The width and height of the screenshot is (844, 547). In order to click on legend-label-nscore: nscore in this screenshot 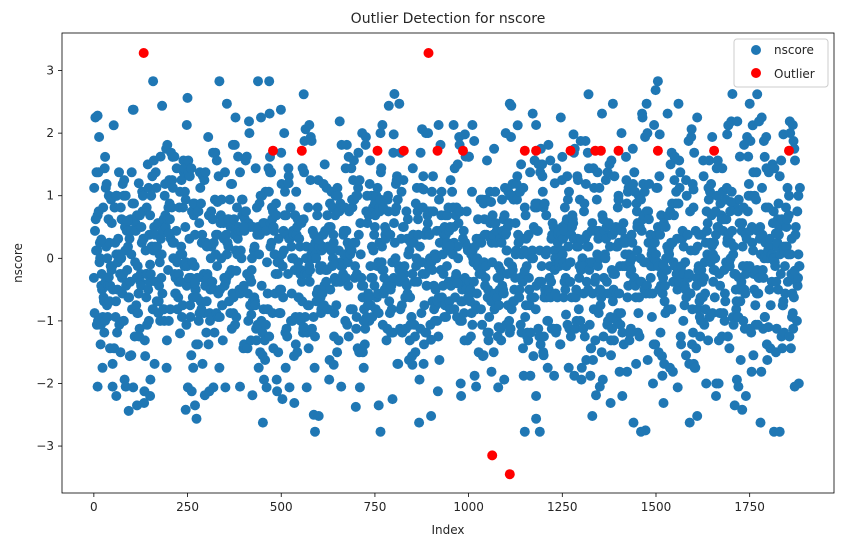, I will do `click(794, 50)`.